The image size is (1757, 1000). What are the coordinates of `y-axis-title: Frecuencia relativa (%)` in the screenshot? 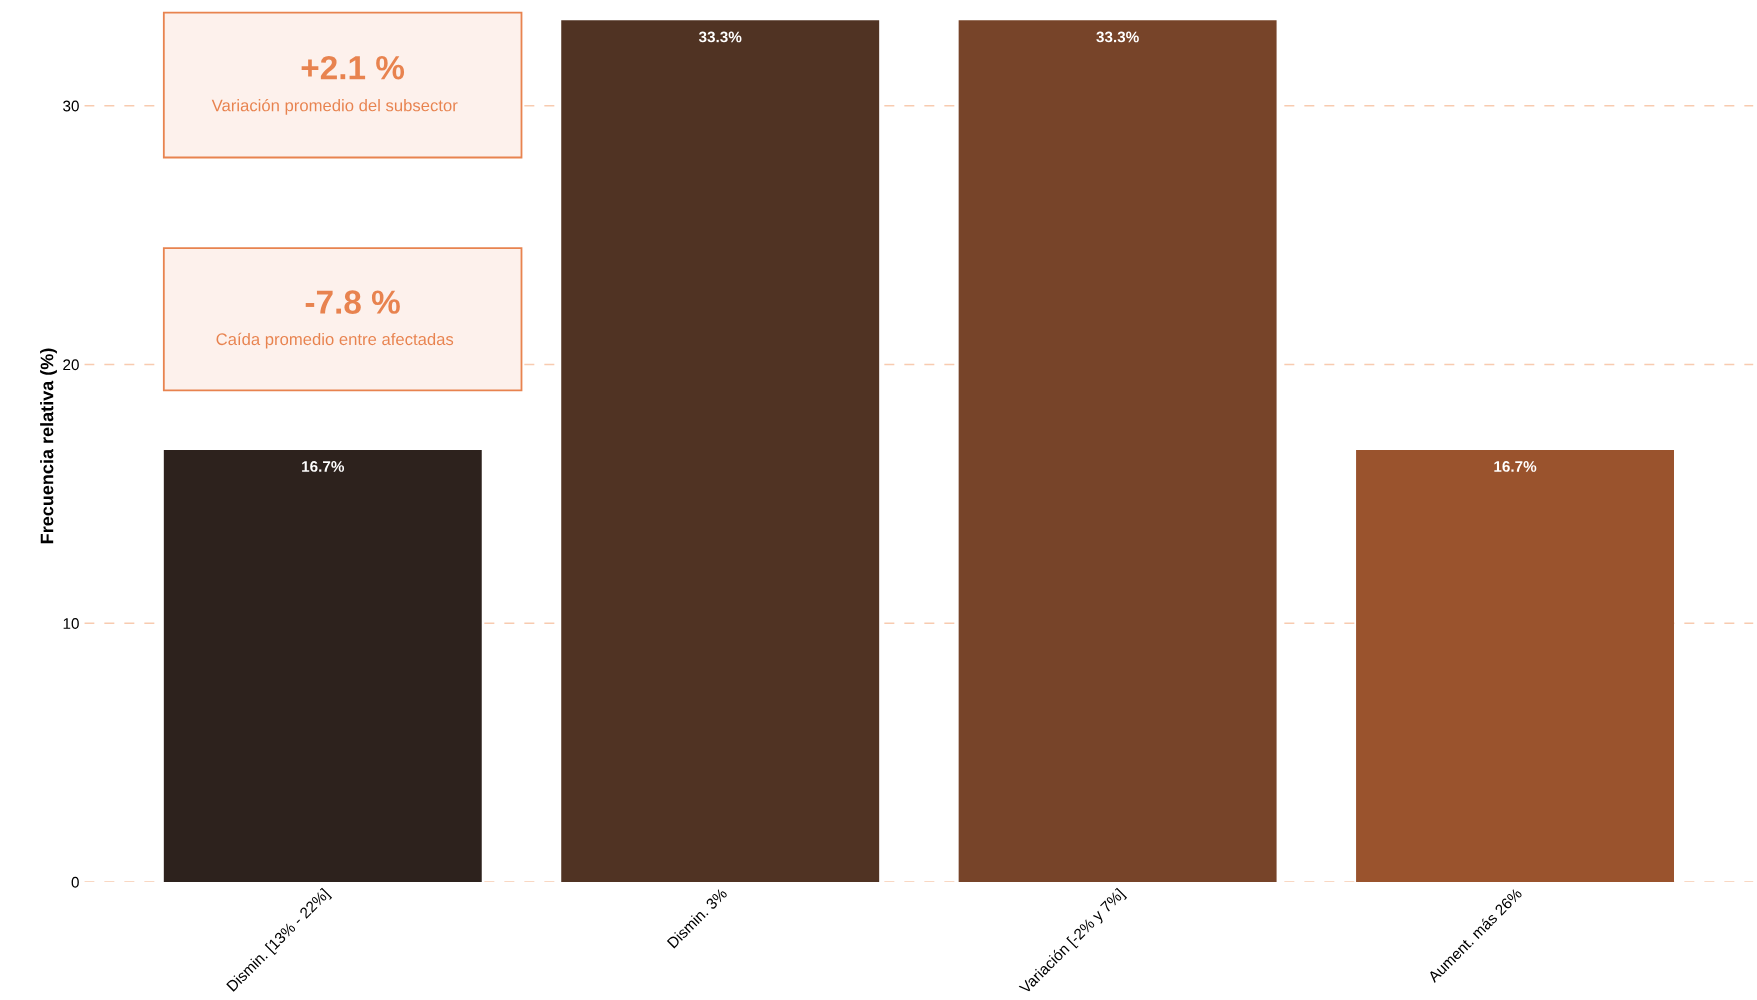 It's located at (48, 446).